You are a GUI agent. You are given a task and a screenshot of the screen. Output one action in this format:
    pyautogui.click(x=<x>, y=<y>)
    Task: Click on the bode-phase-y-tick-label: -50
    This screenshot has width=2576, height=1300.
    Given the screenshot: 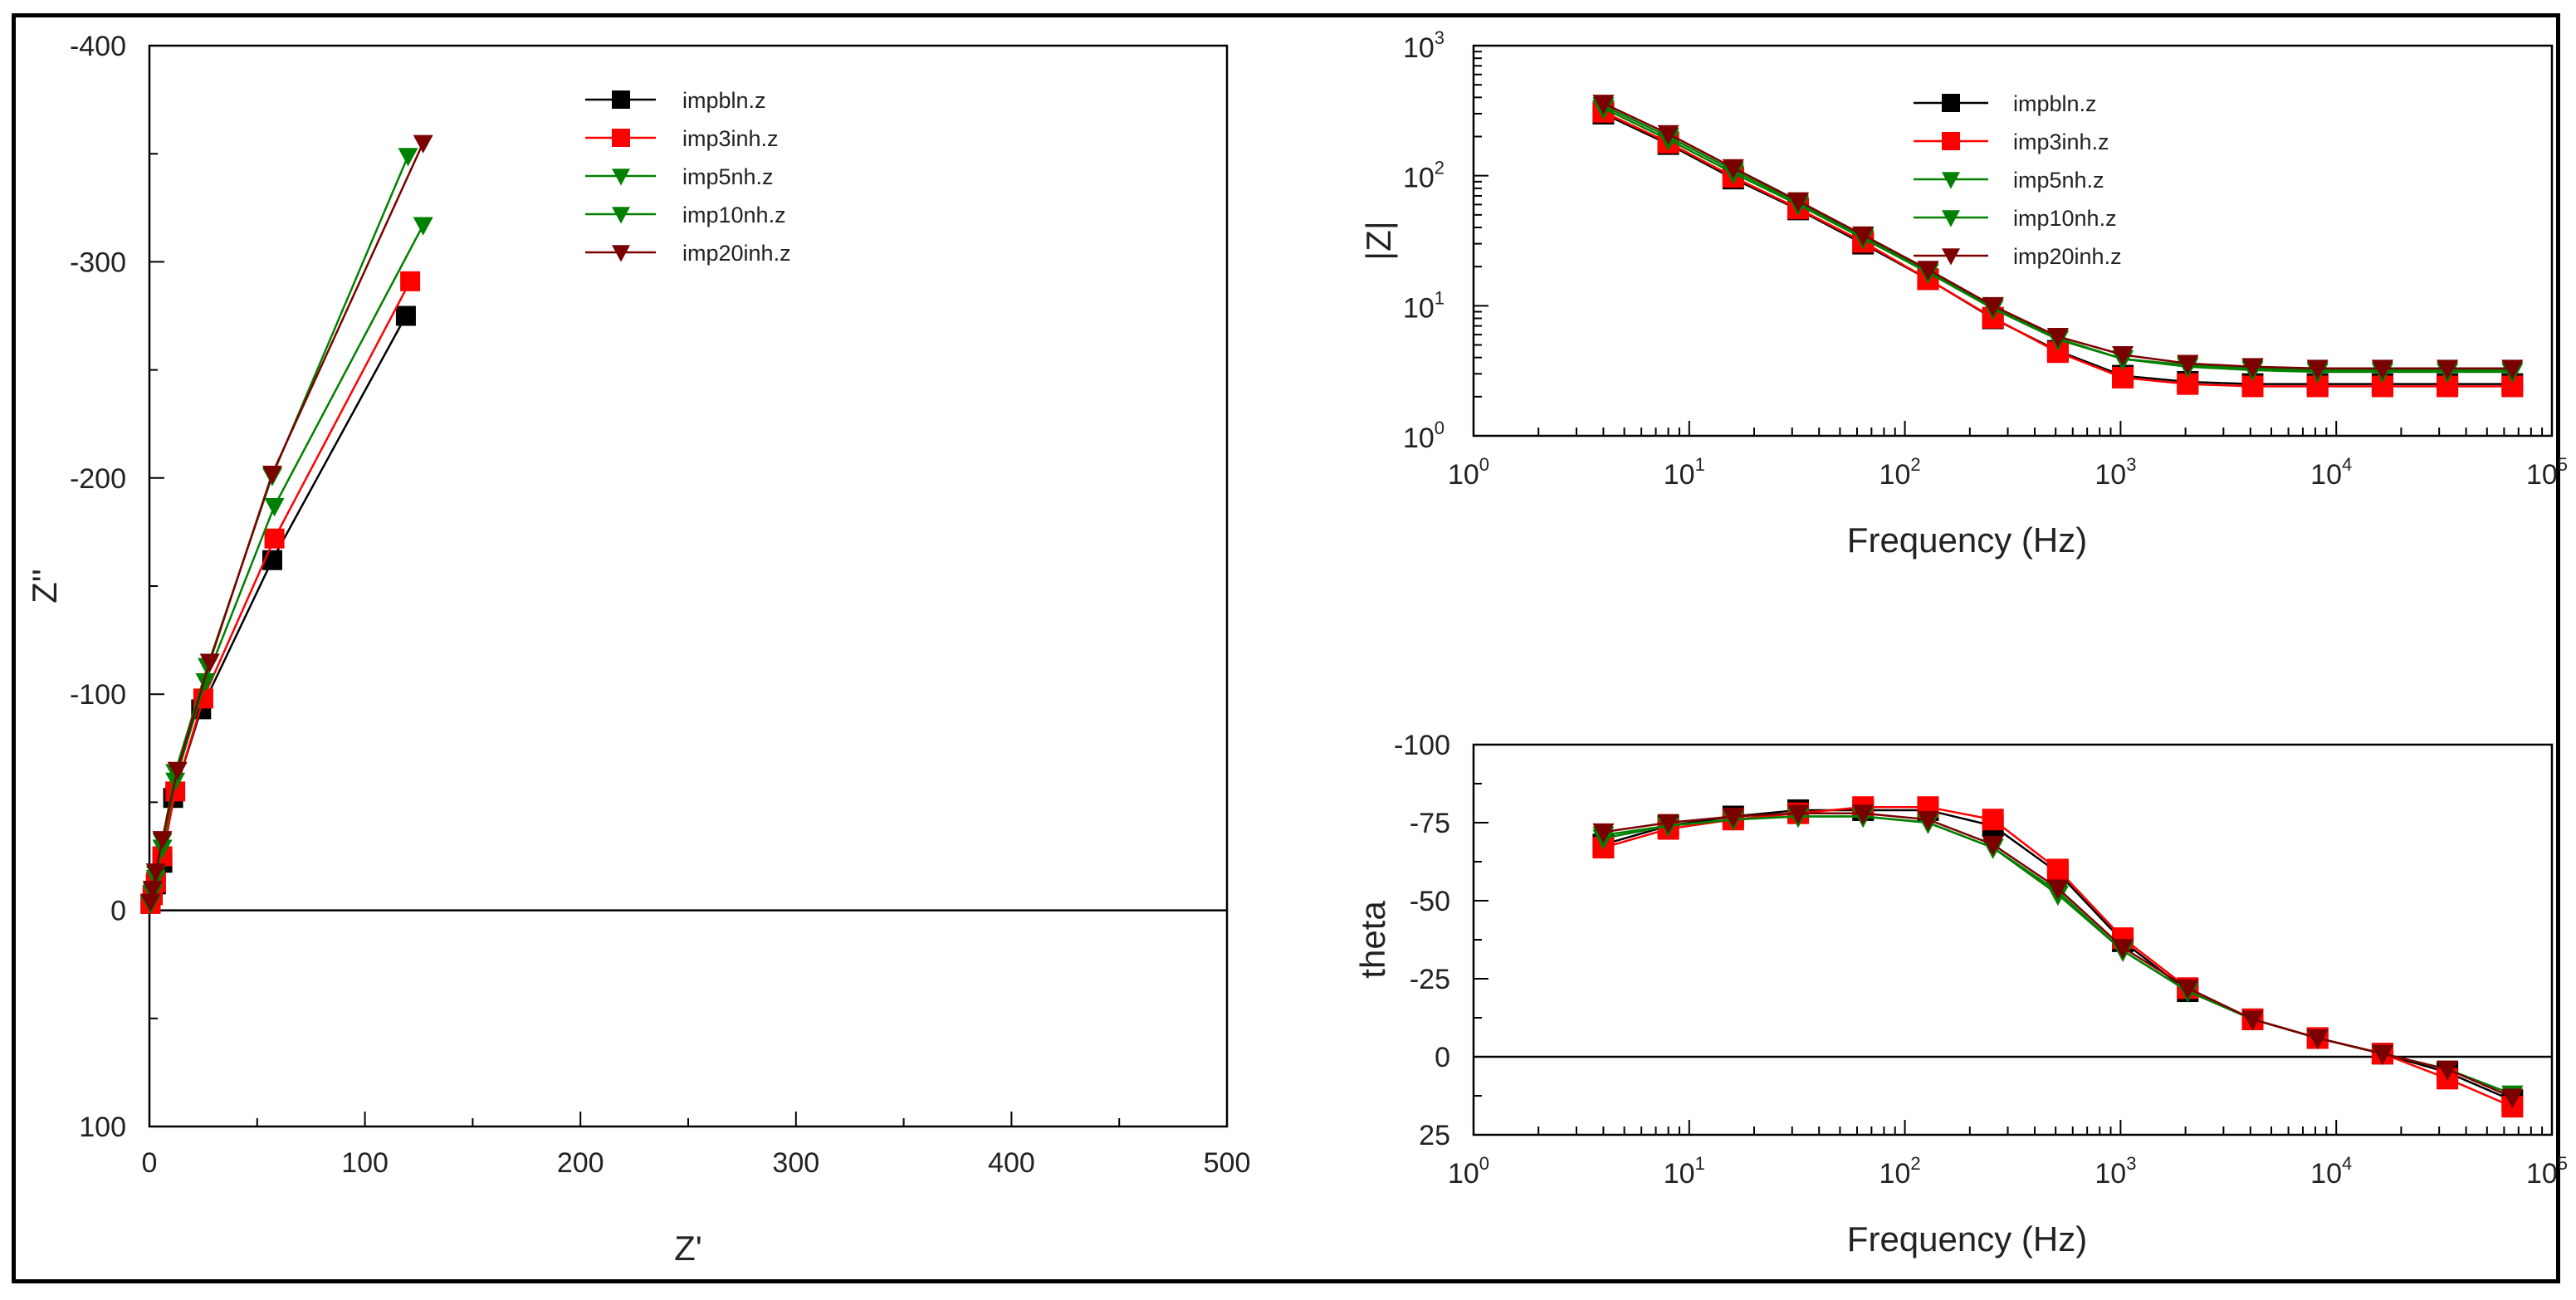 What is the action you would take?
    pyautogui.click(x=1430, y=901)
    